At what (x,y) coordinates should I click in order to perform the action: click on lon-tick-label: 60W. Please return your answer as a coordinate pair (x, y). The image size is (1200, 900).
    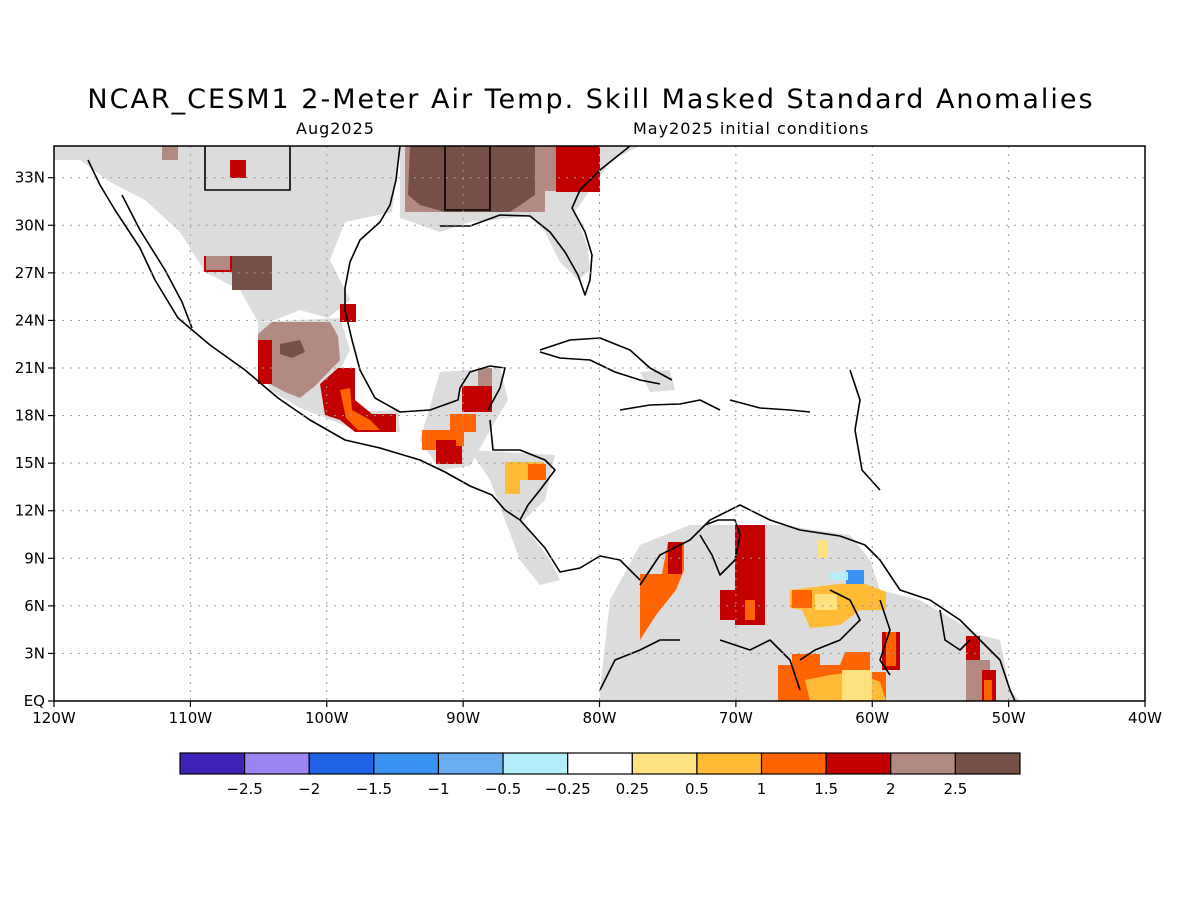
    Looking at the image, I should click on (872, 718).